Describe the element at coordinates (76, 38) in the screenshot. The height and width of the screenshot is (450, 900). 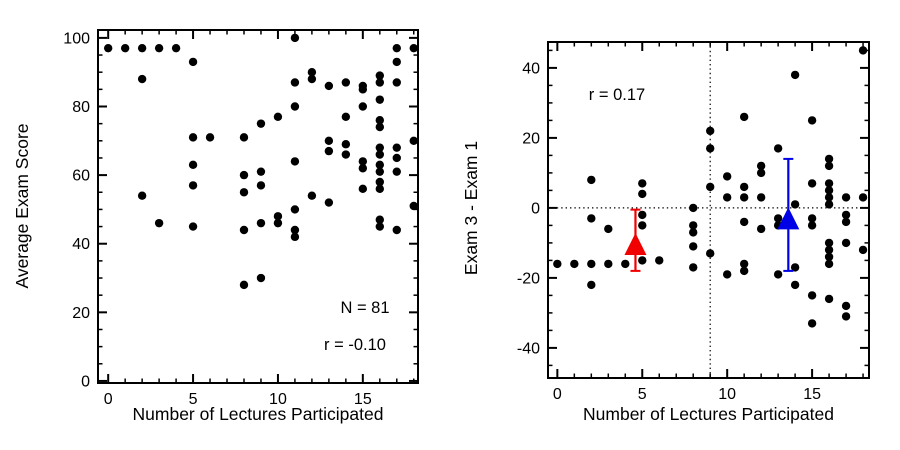
I see `y-tick-label: 100` at that location.